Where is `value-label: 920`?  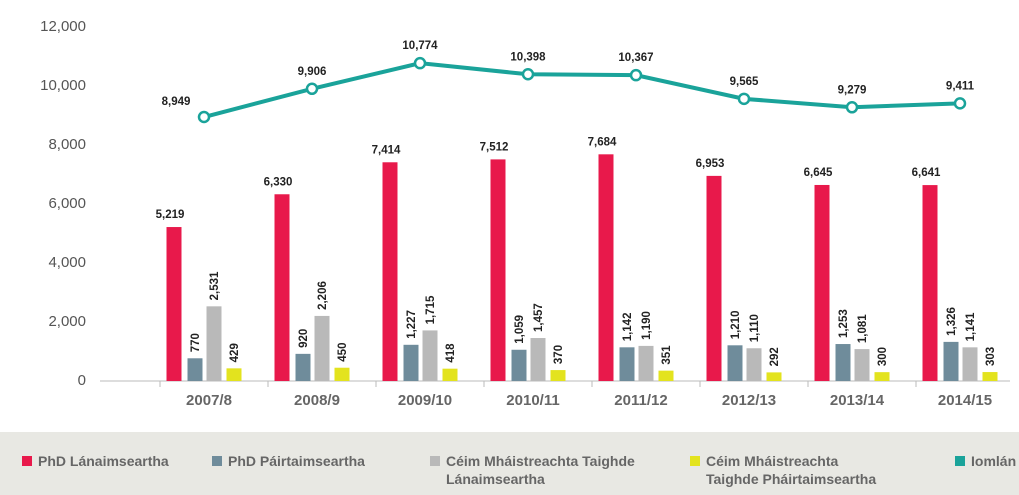 value-label: 920 is located at coordinates (304, 338).